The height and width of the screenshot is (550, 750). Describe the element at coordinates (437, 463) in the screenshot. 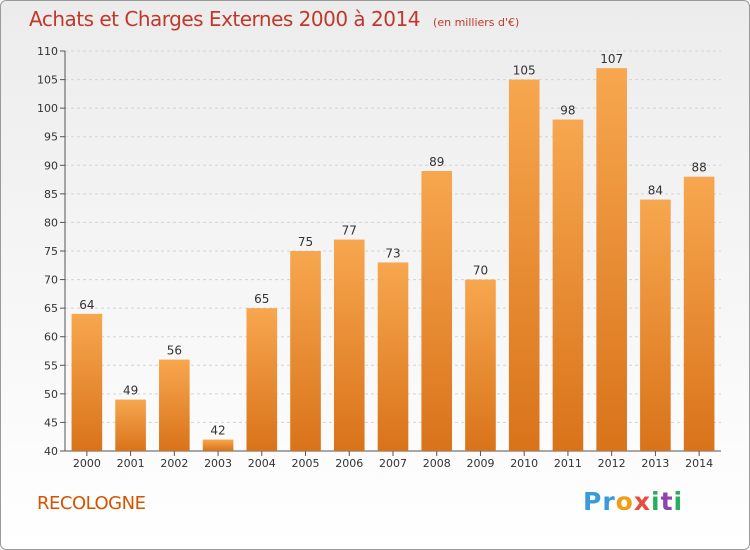

I see `x-tick-label: 2008` at that location.